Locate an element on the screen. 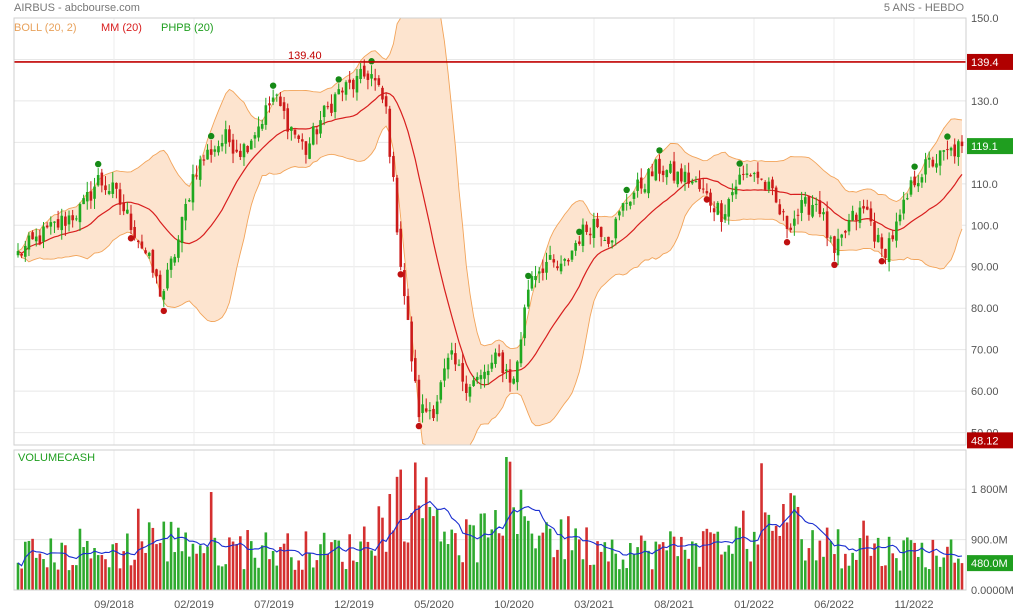  low-price-badge-bg is located at coordinates (990, 440).